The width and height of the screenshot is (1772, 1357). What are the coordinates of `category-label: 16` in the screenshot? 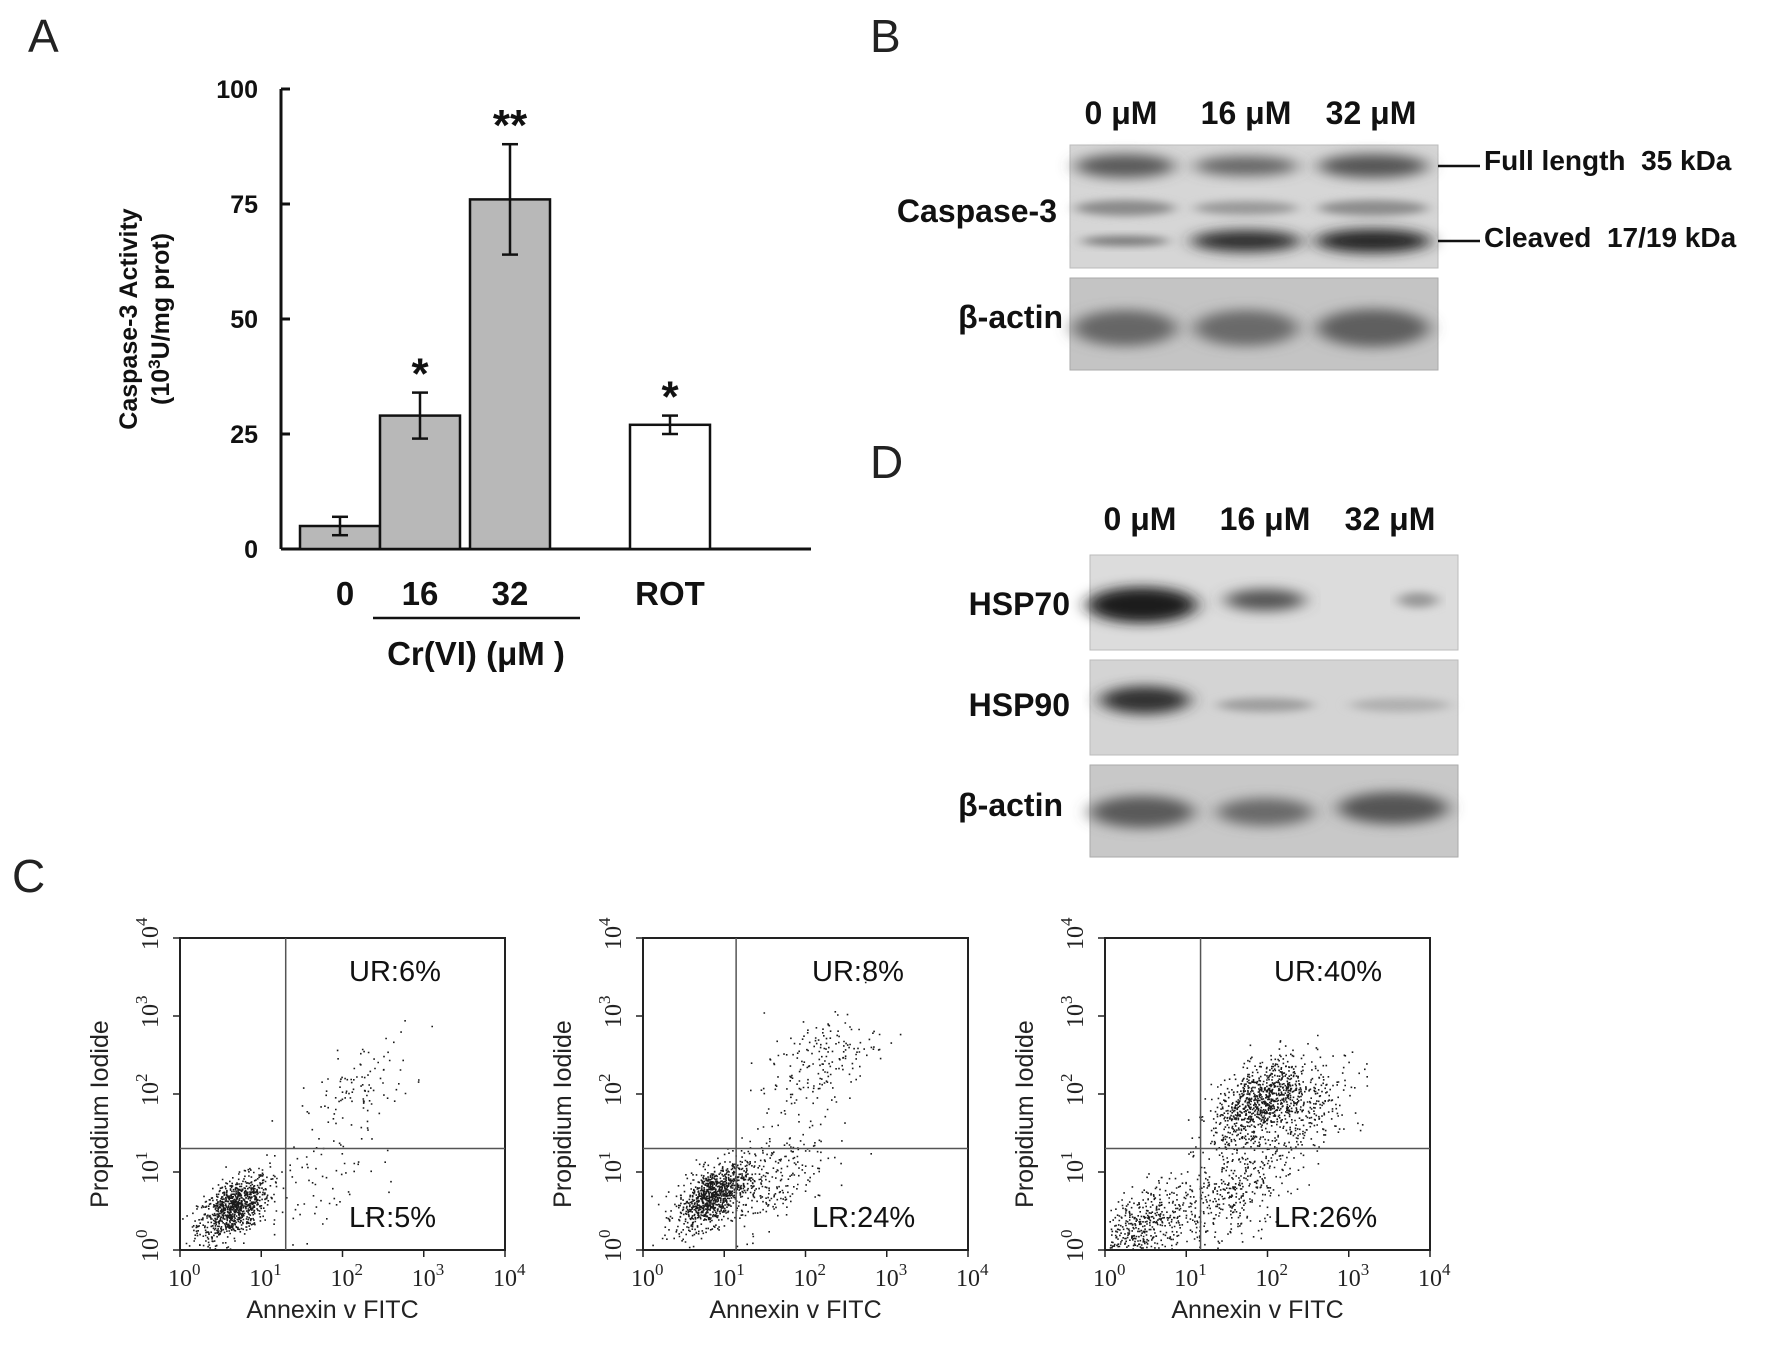 It's located at (420, 593).